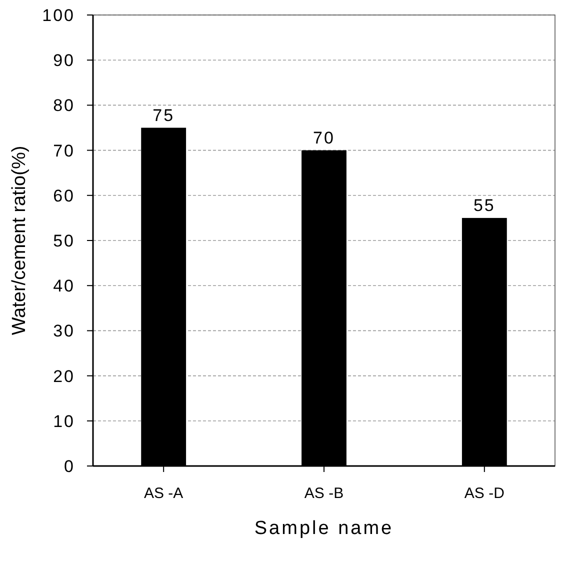 This screenshot has width=570, height=581. I want to click on y-tick-label: 10, so click(64, 421).